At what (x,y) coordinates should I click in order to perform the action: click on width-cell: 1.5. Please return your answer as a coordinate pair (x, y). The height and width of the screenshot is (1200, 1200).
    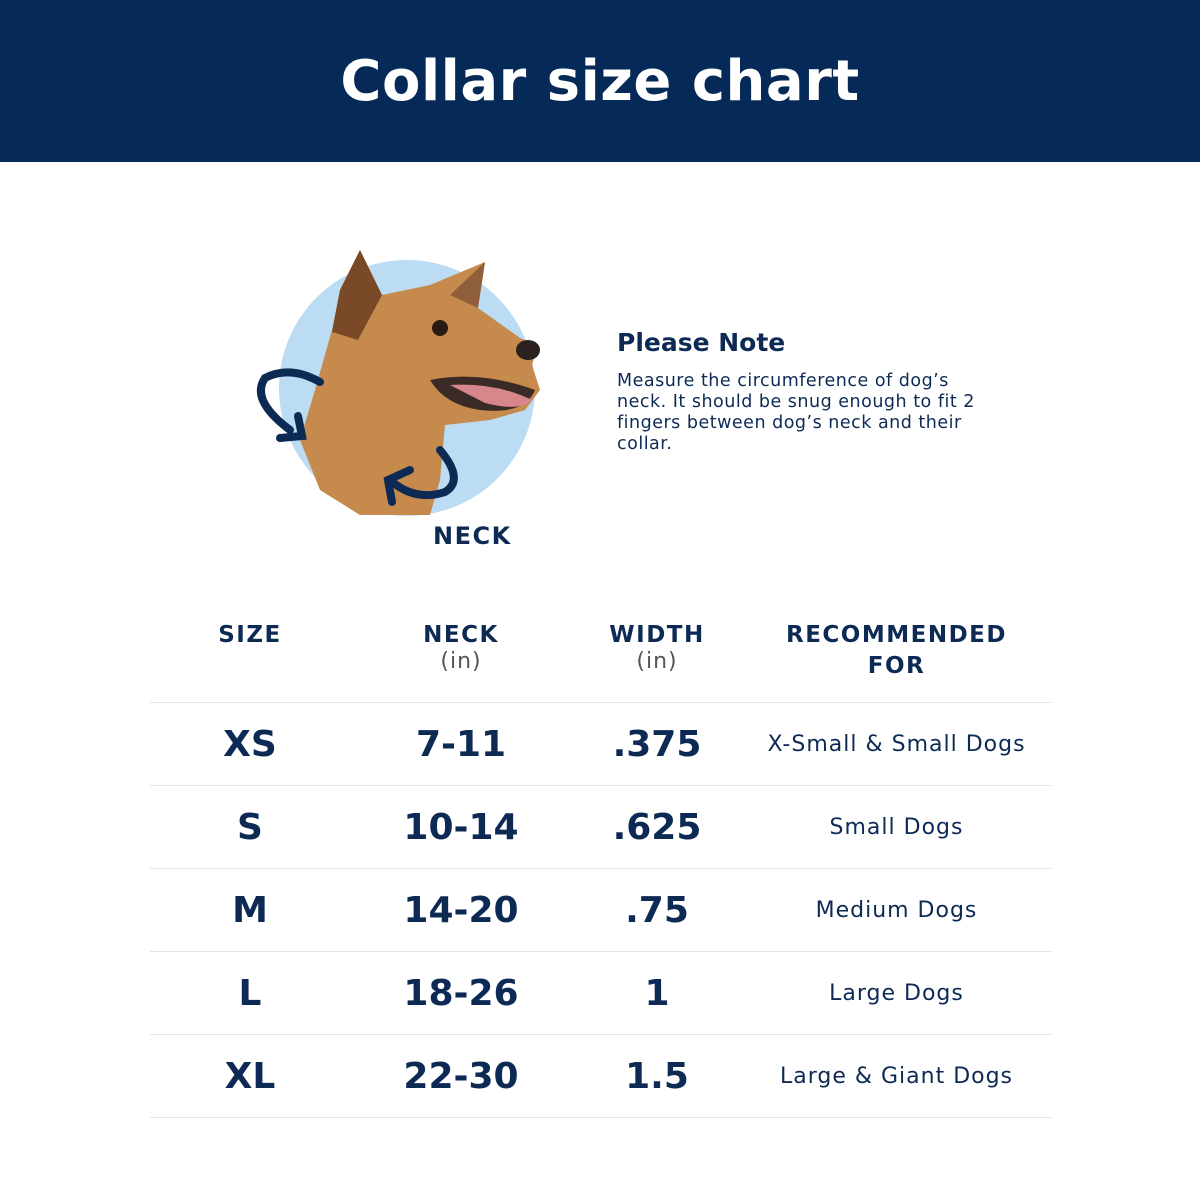
    Looking at the image, I should click on (657, 1076).